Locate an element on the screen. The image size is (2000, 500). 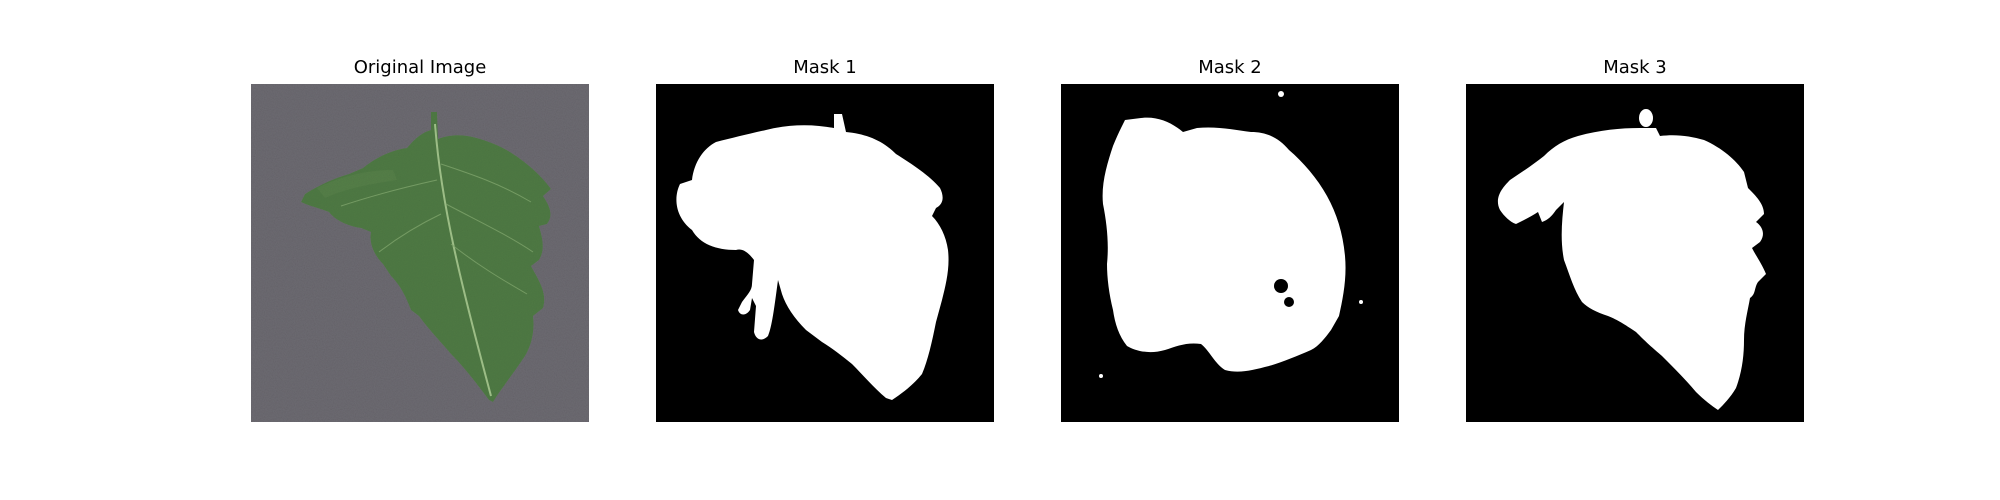
leaf-midrib is located at coordinates (463, 260).